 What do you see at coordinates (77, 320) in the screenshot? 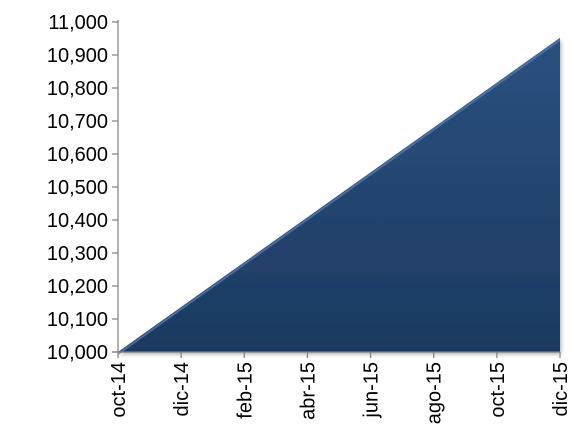
I see `y-tick-label: 10,100` at bounding box center [77, 320].